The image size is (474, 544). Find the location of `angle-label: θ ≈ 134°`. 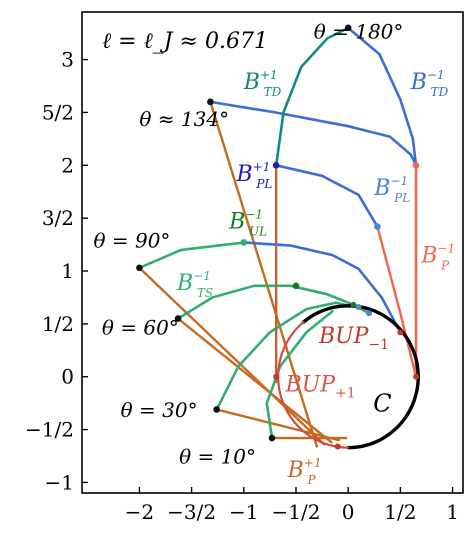

angle-label: θ ≈ 134° is located at coordinates (184, 119).